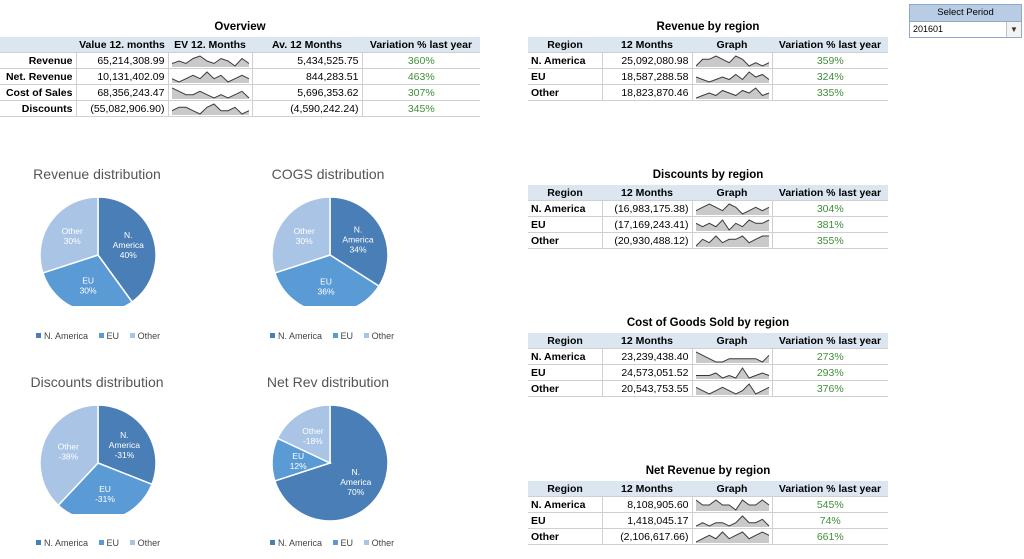 Image resolution: width=1024 pixels, height=559 pixels. Describe the element at coordinates (38, 92) in the screenshot. I see `row-label: Cost of Sales` at that location.